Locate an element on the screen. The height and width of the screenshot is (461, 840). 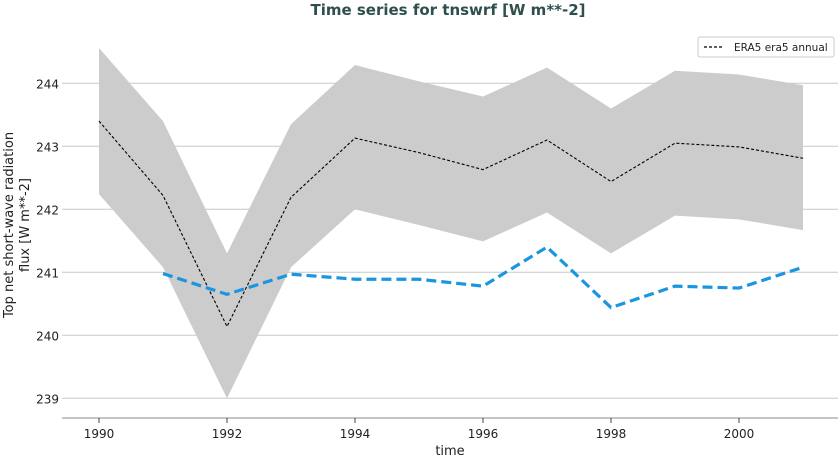
y-tick-label: 241 is located at coordinates (47, 273).